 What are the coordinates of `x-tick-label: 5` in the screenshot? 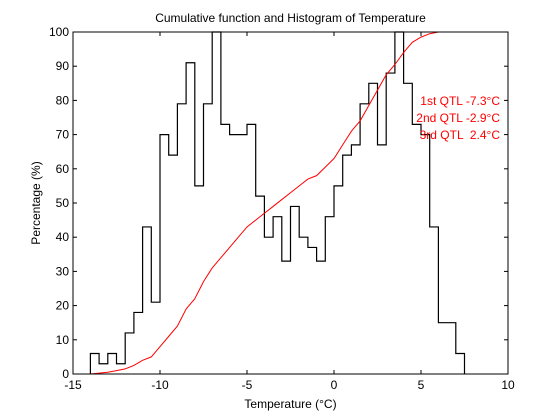 It's located at (421, 385).